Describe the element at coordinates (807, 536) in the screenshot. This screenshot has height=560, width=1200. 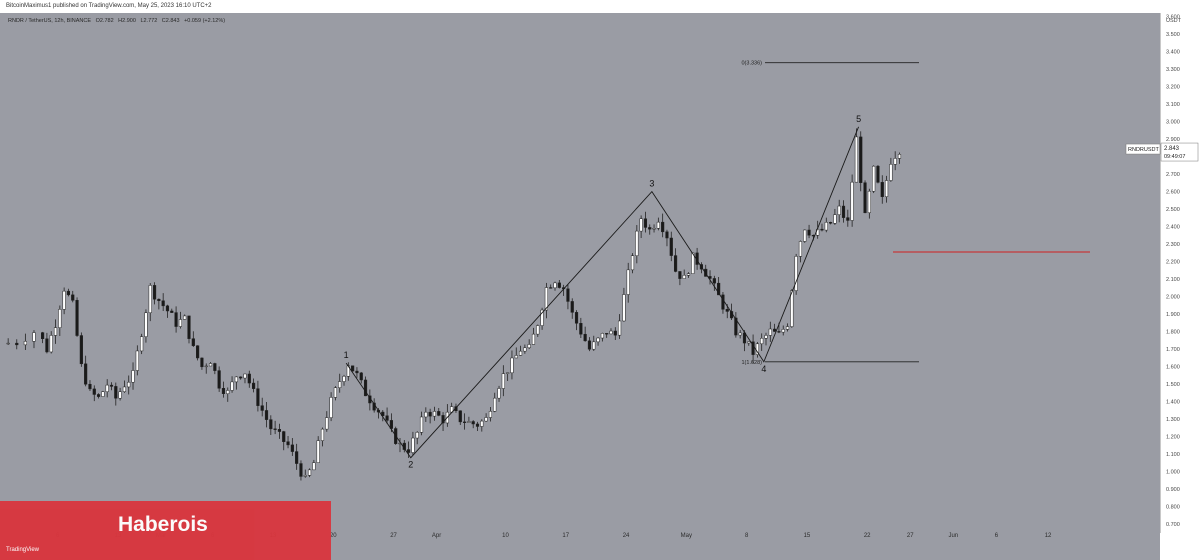
I see `x-tick-label: 15` at that location.